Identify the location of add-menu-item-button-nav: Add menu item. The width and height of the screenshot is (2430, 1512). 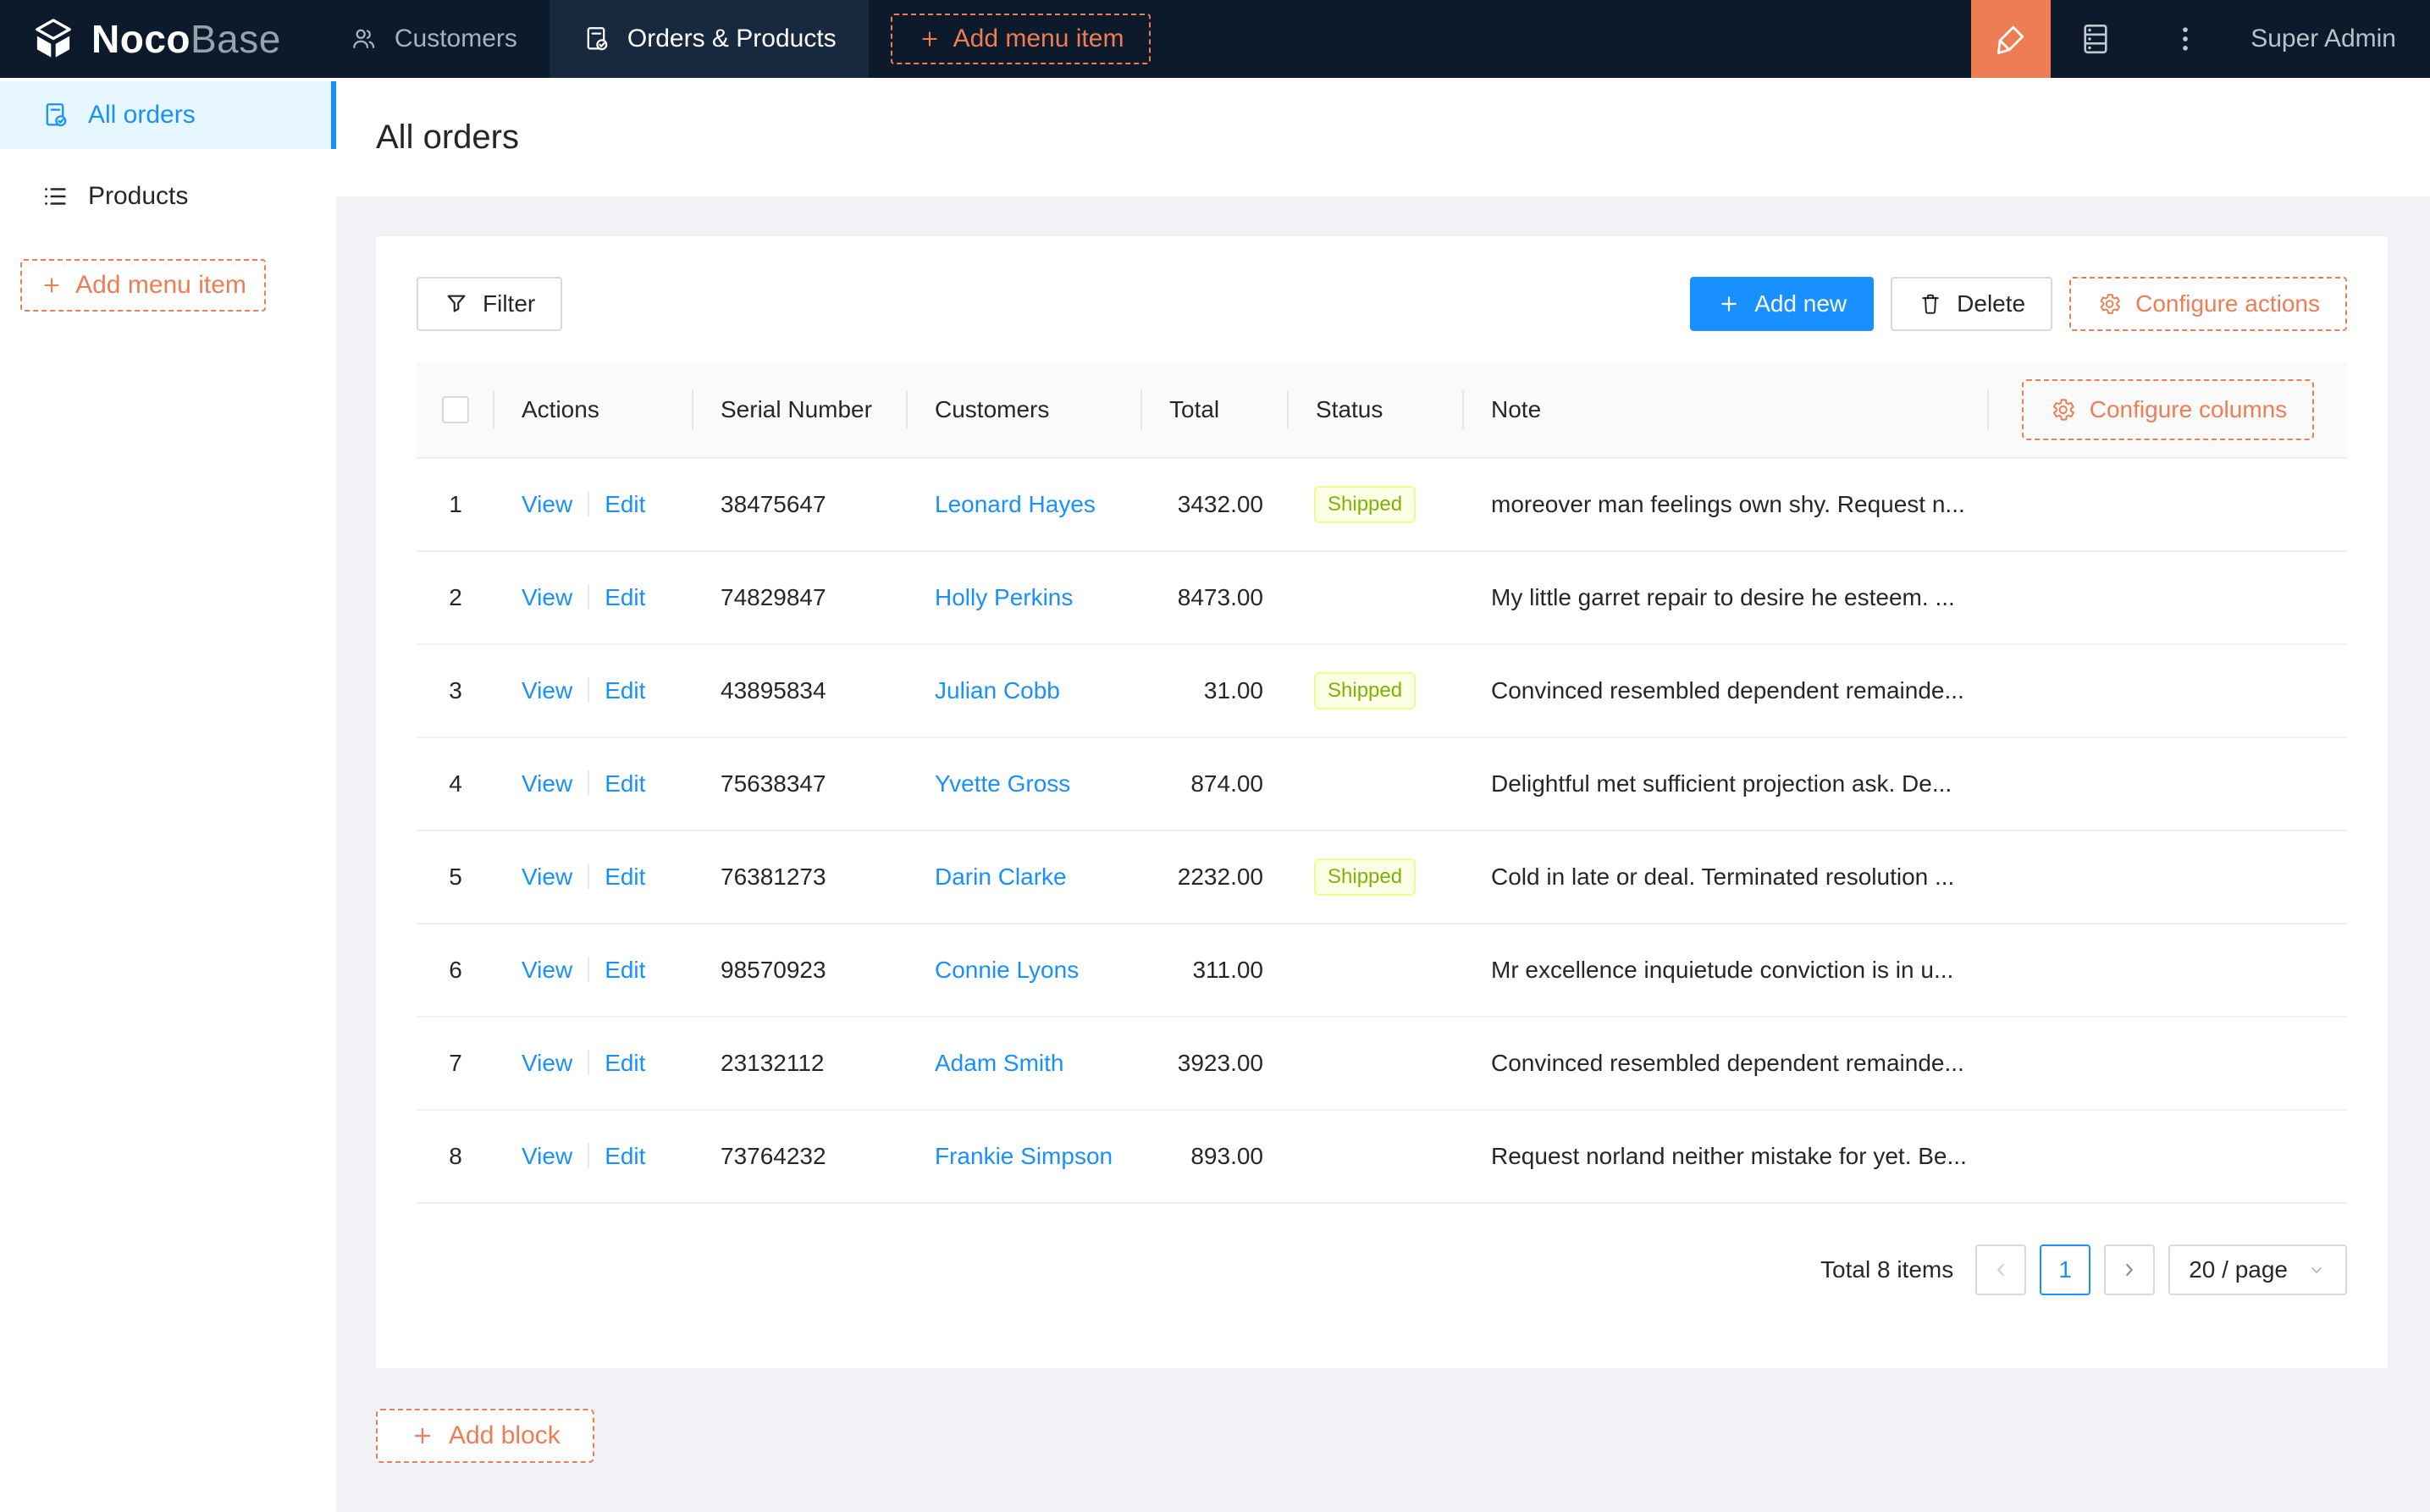
(1021, 39).